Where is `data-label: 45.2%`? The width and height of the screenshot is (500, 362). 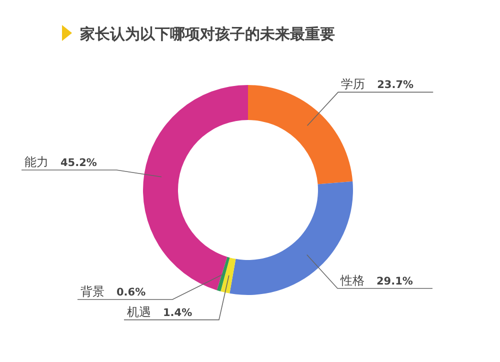
data-label: 45.2% is located at coordinates (79, 163).